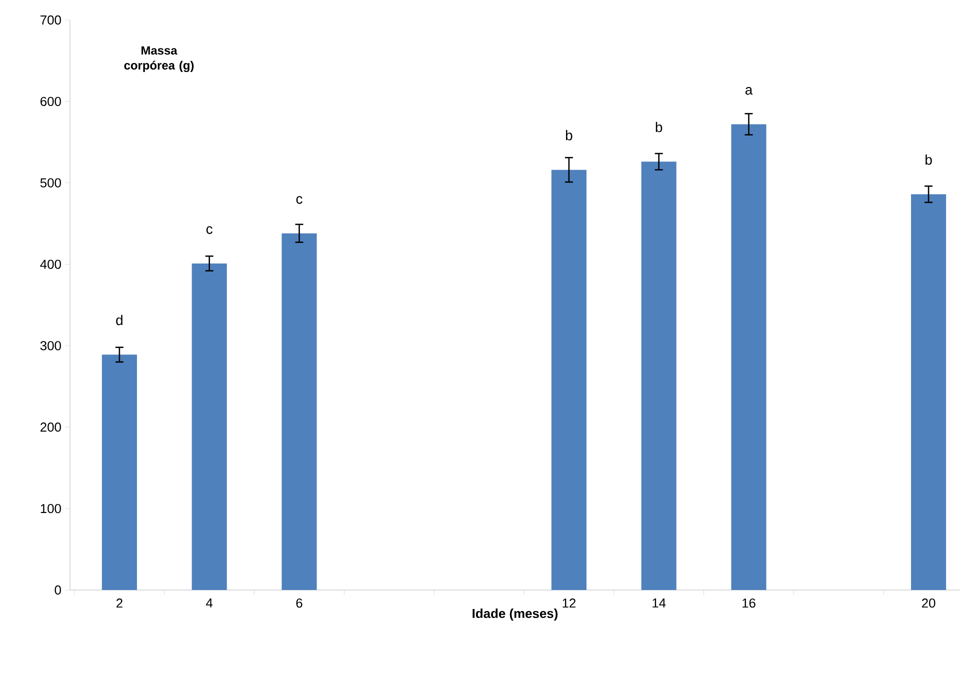 The width and height of the screenshot is (971, 674). What do you see at coordinates (50, 101) in the screenshot?
I see `y-tick-label: 600` at bounding box center [50, 101].